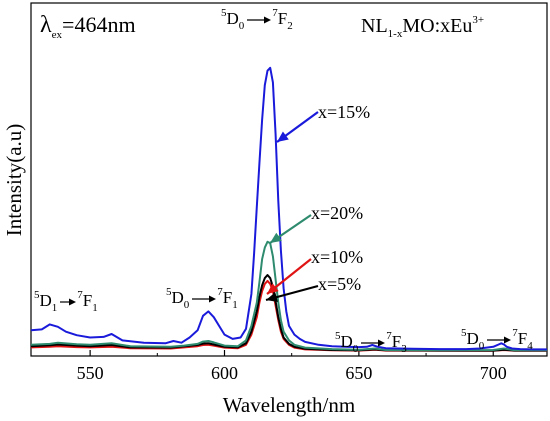 The image size is (550, 421). Describe the element at coordinates (337, 213) in the screenshot. I see `series-label: x=20%` at that location.